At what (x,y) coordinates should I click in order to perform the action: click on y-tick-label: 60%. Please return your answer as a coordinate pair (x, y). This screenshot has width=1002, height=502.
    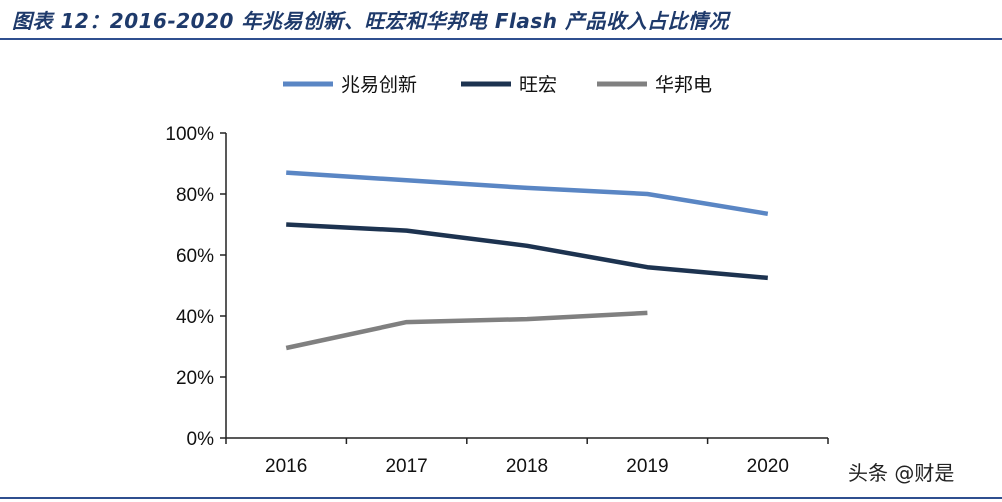
    Looking at the image, I should click on (195, 256).